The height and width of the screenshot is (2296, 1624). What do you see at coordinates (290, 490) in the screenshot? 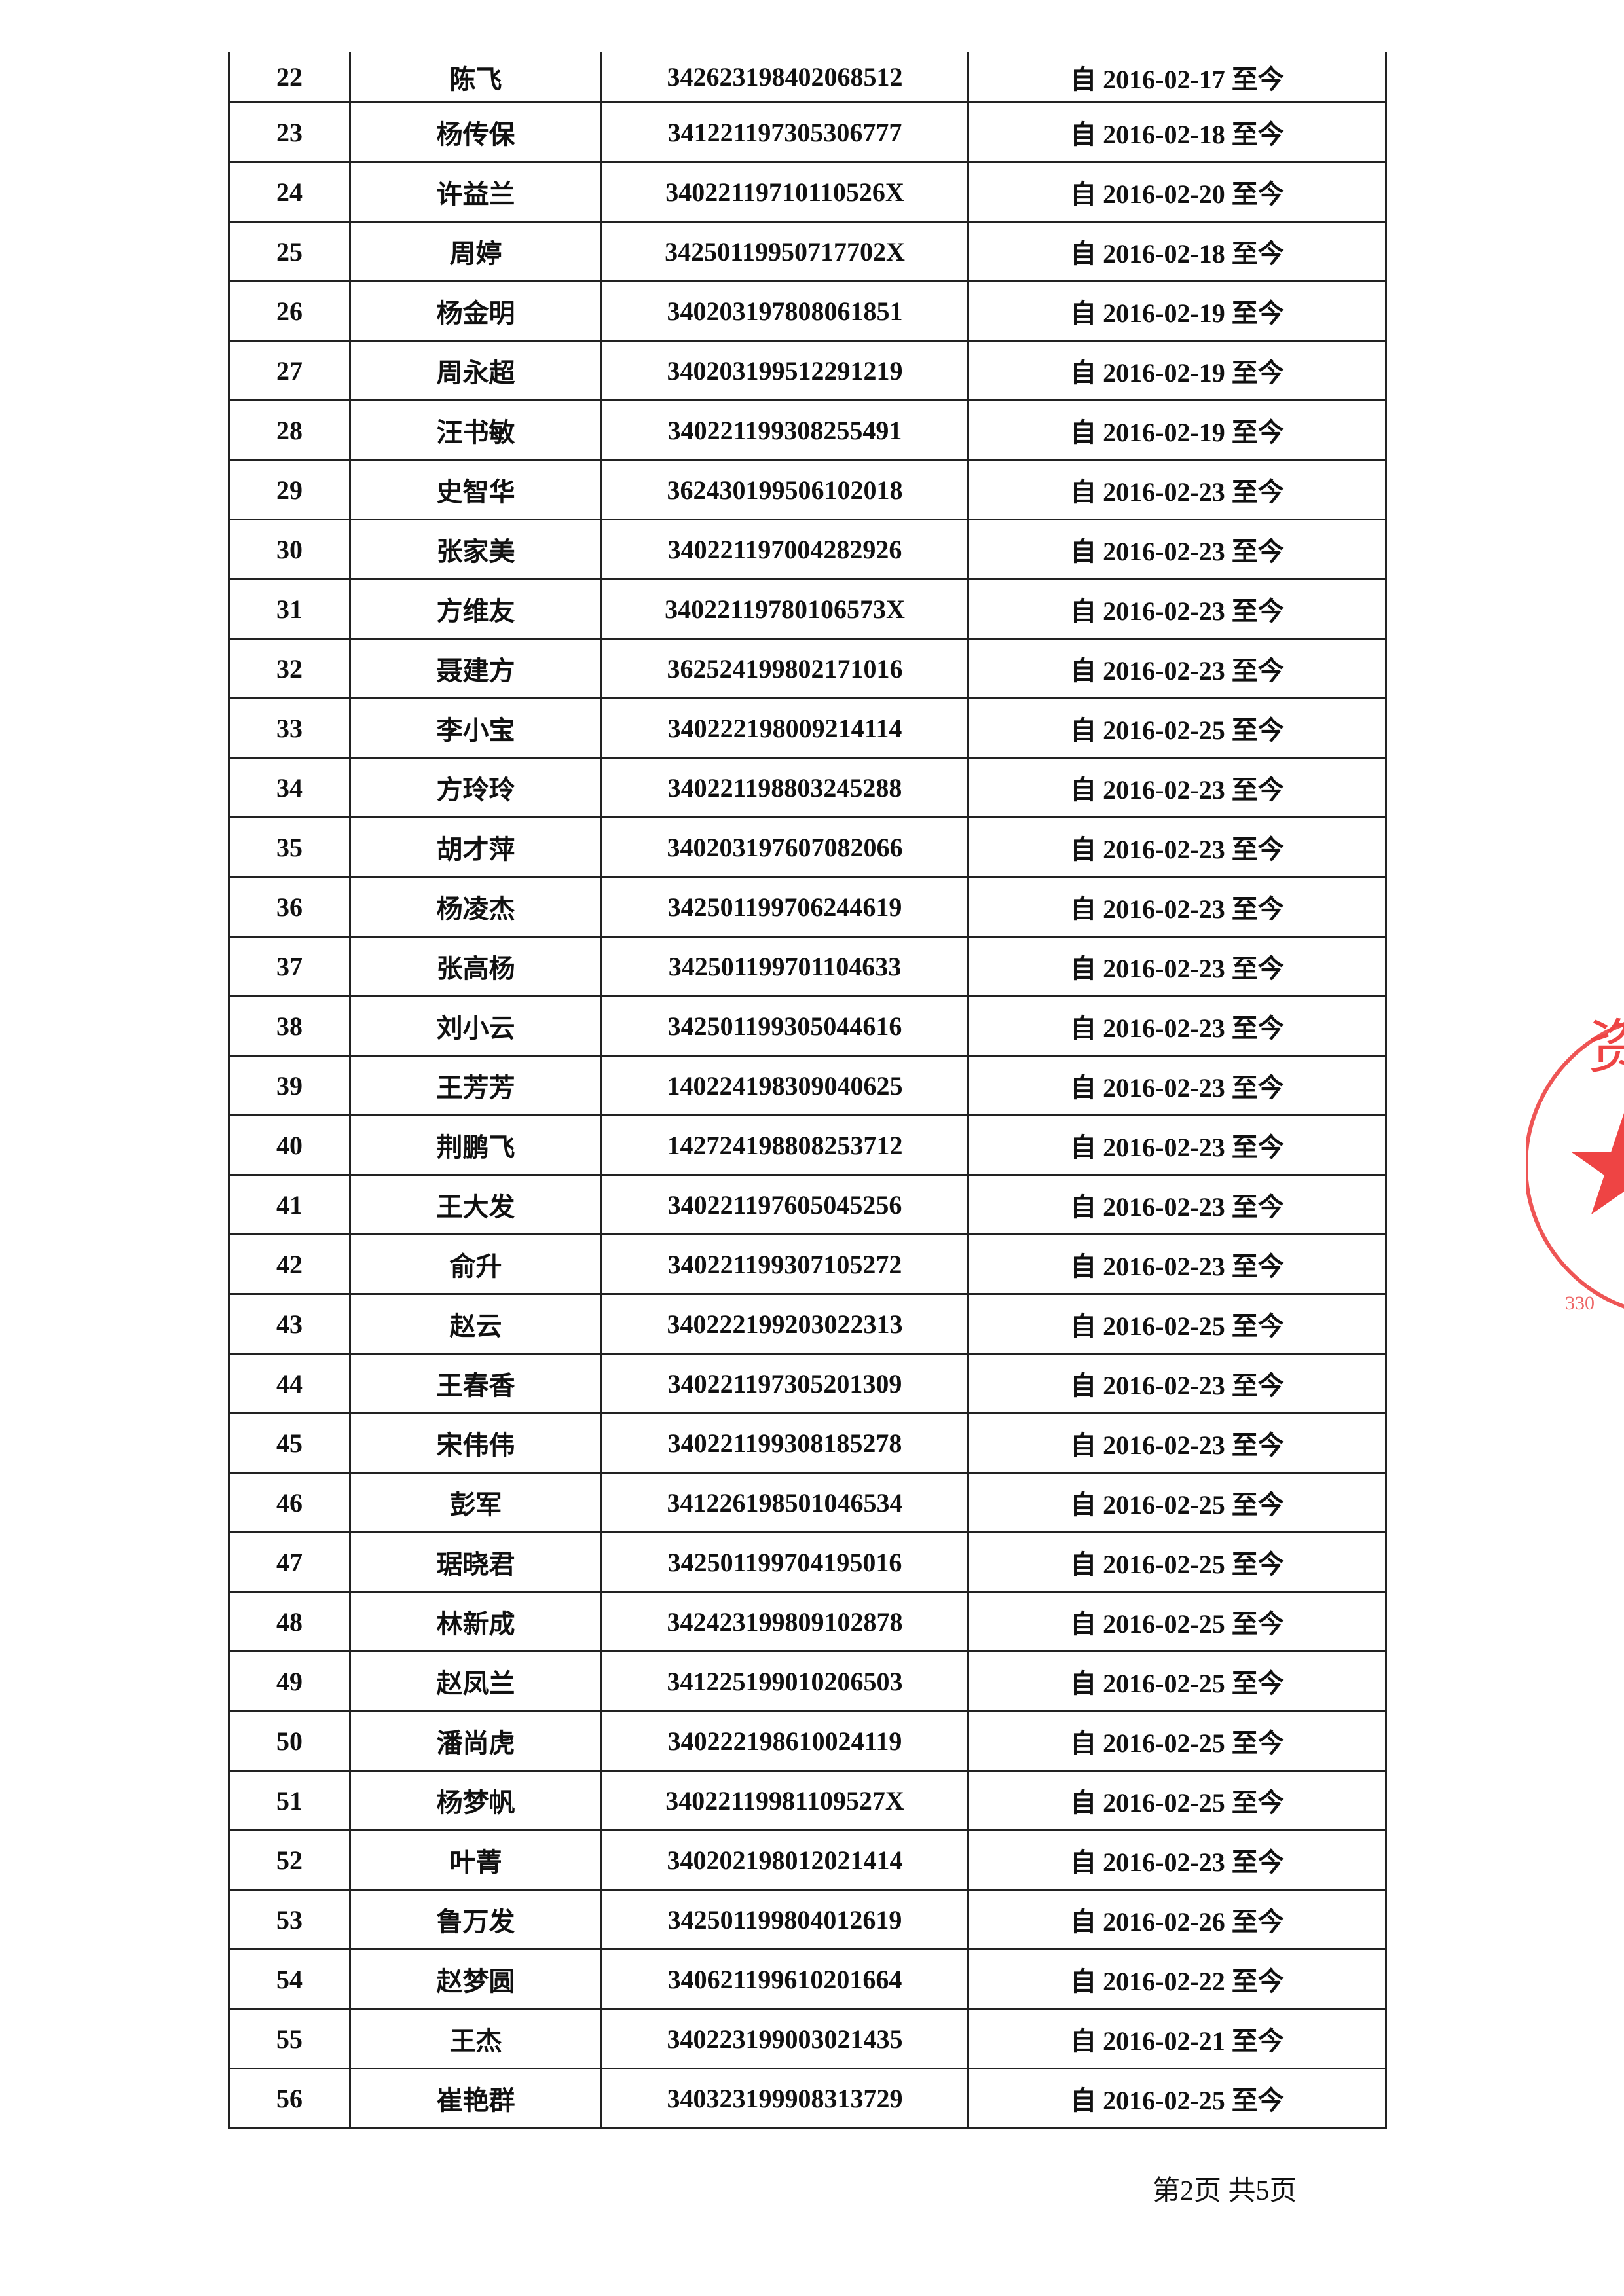
I see `row-number: 29` at bounding box center [290, 490].